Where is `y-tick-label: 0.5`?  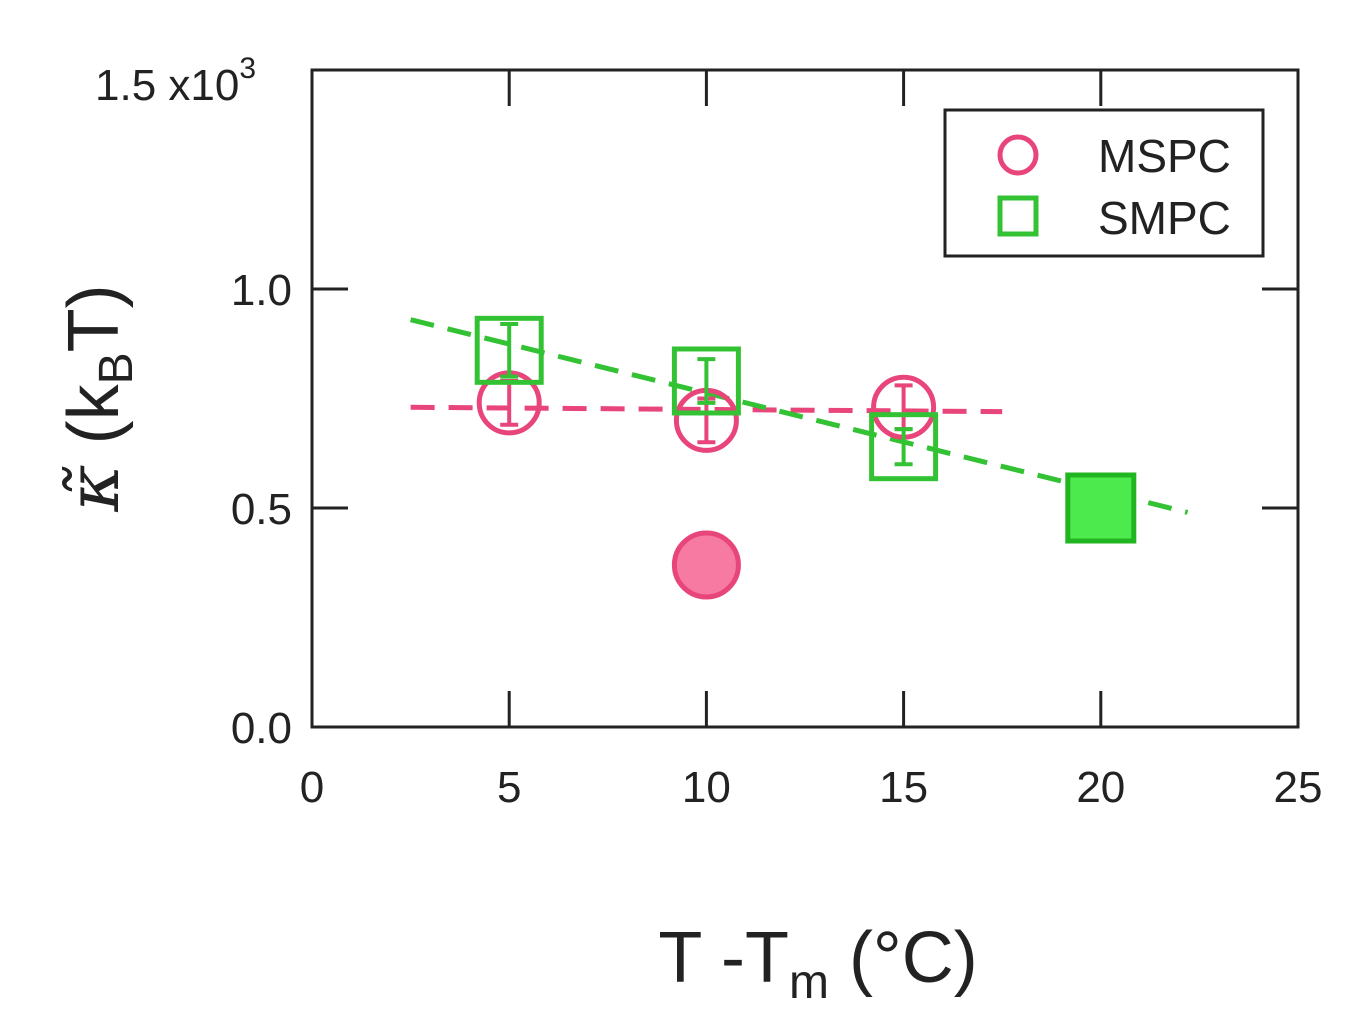
y-tick-label: 0.5 is located at coordinates (261, 509).